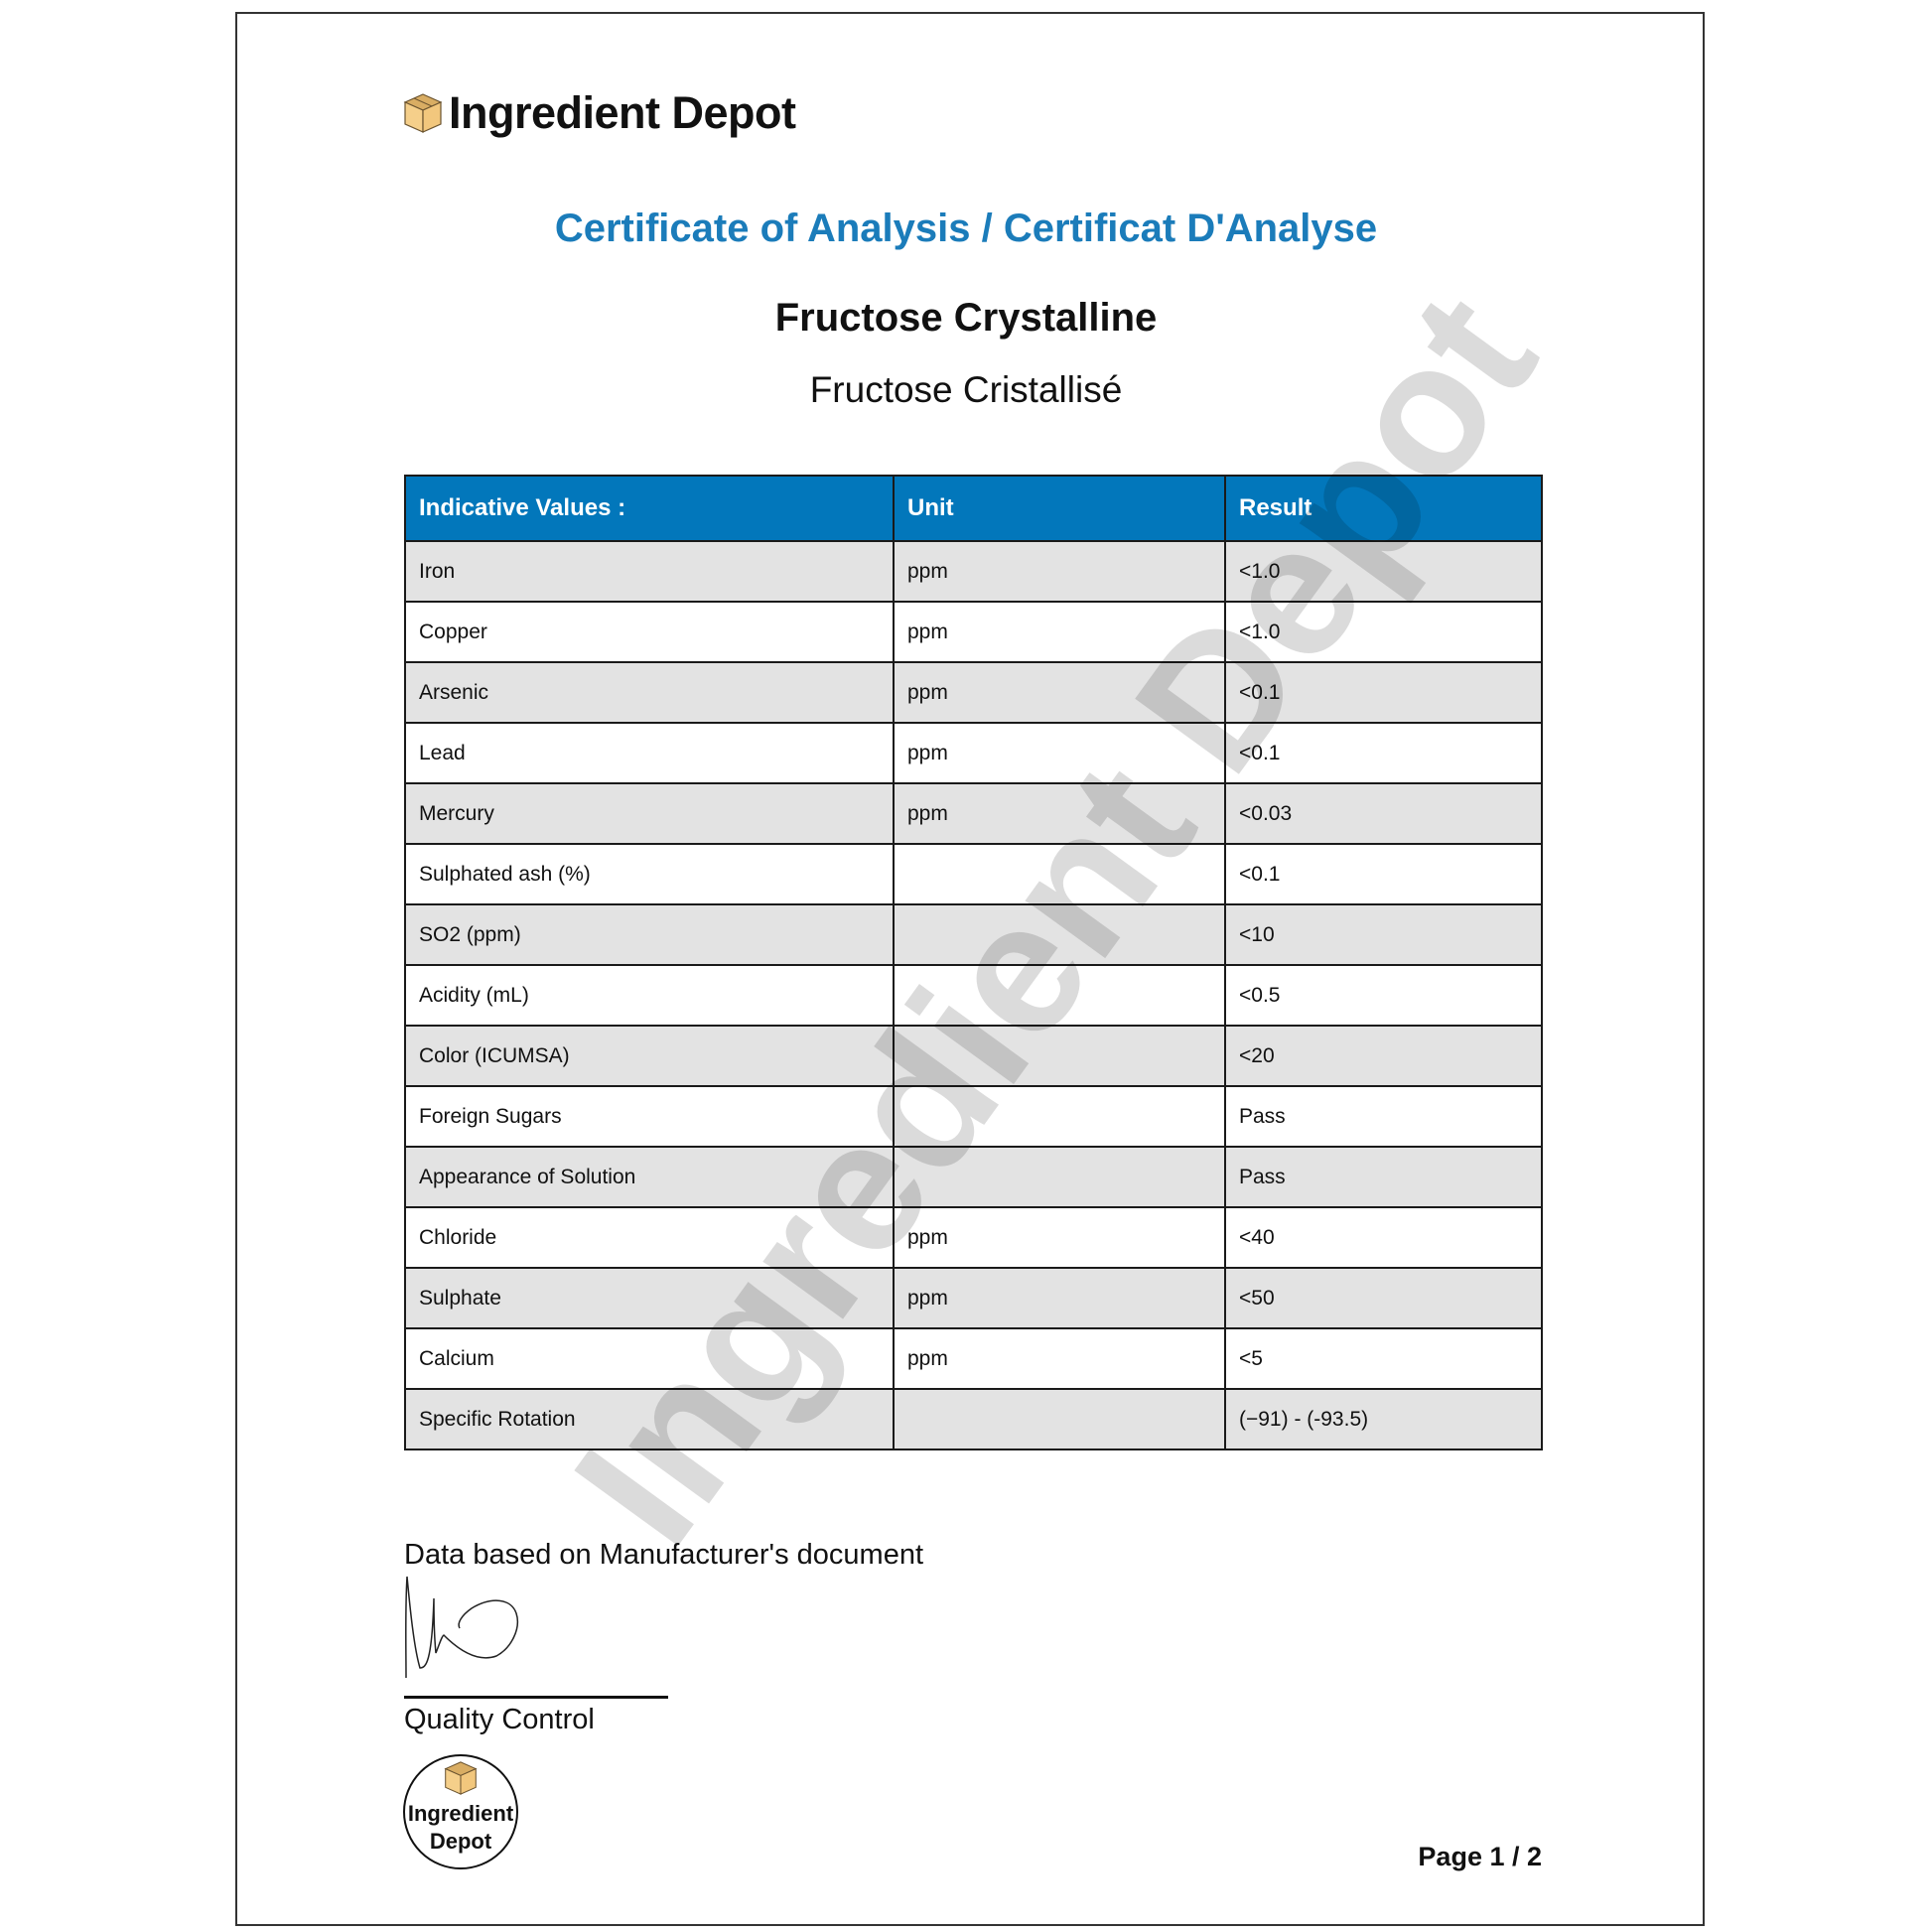 The image size is (1932, 1932). I want to click on parameter-cell: Sulphated ash (%), so click(650, 874).